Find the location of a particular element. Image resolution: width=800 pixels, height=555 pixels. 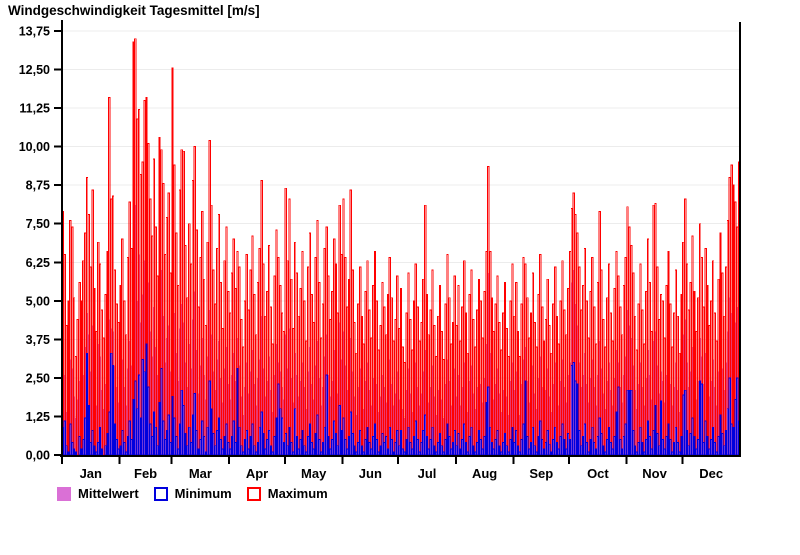

legend-label-mittelwert: Mittelwert is located at coordinates (108, 493).